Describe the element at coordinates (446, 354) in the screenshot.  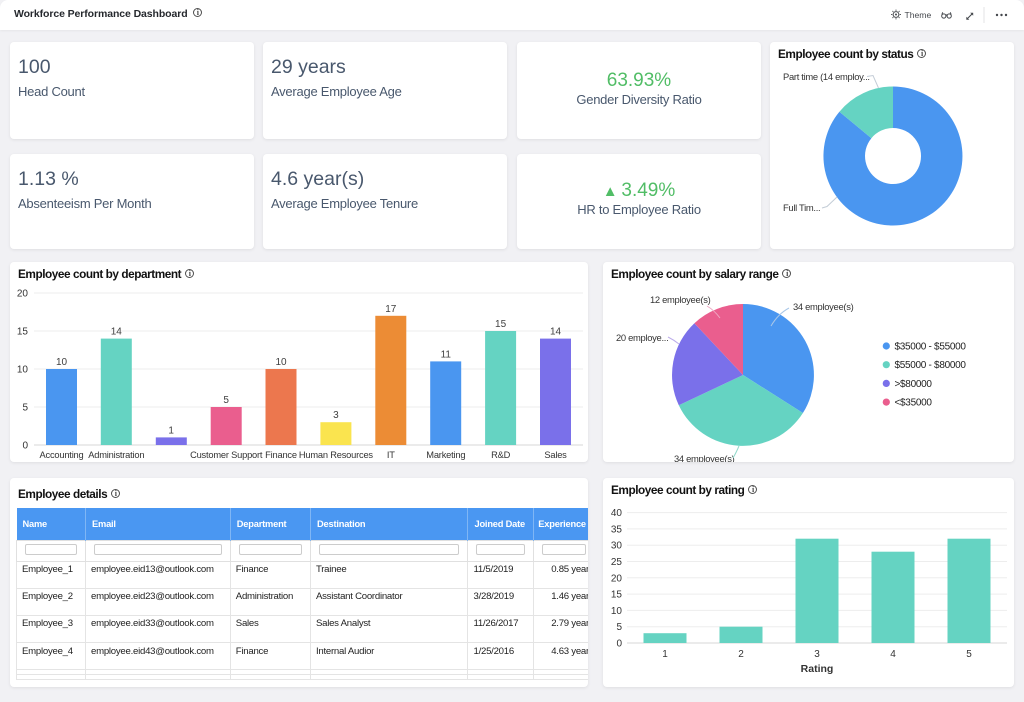
I see `svg-text: 11` at that location.